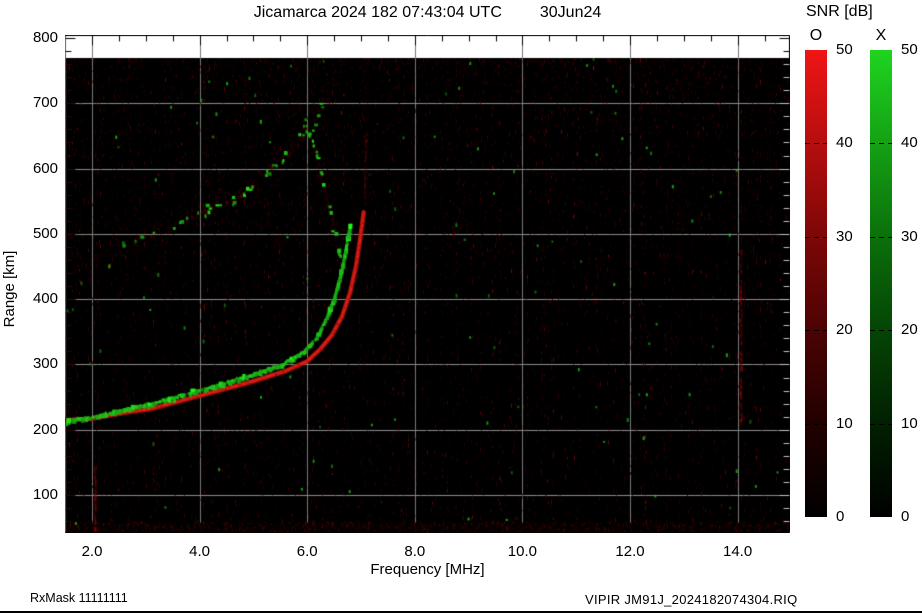 The width and height of the screenshot is (922, 614). I want to click on bottom-divider, so click(461, 612).